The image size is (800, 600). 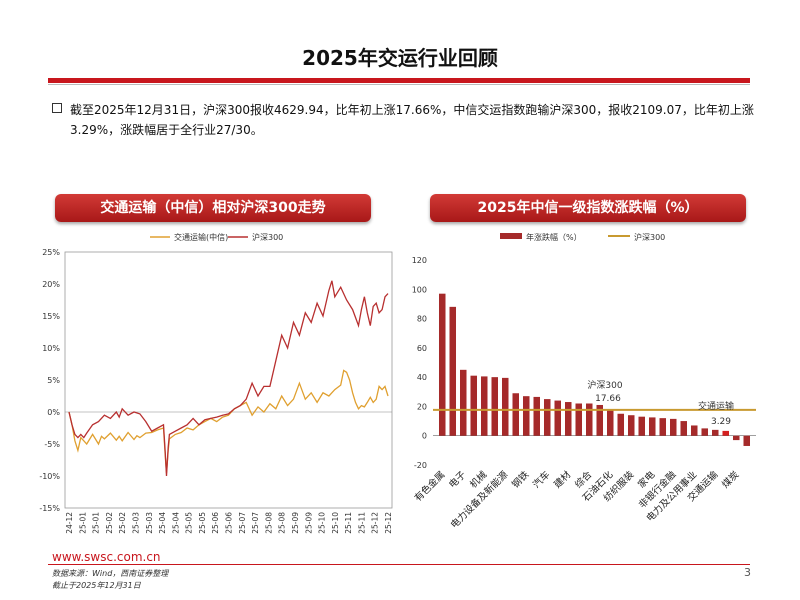 What do you see at coordinates (419, 289) in the screenshot?
I see `bar-y-tick-label: 100` at bounding box center [419, 289].